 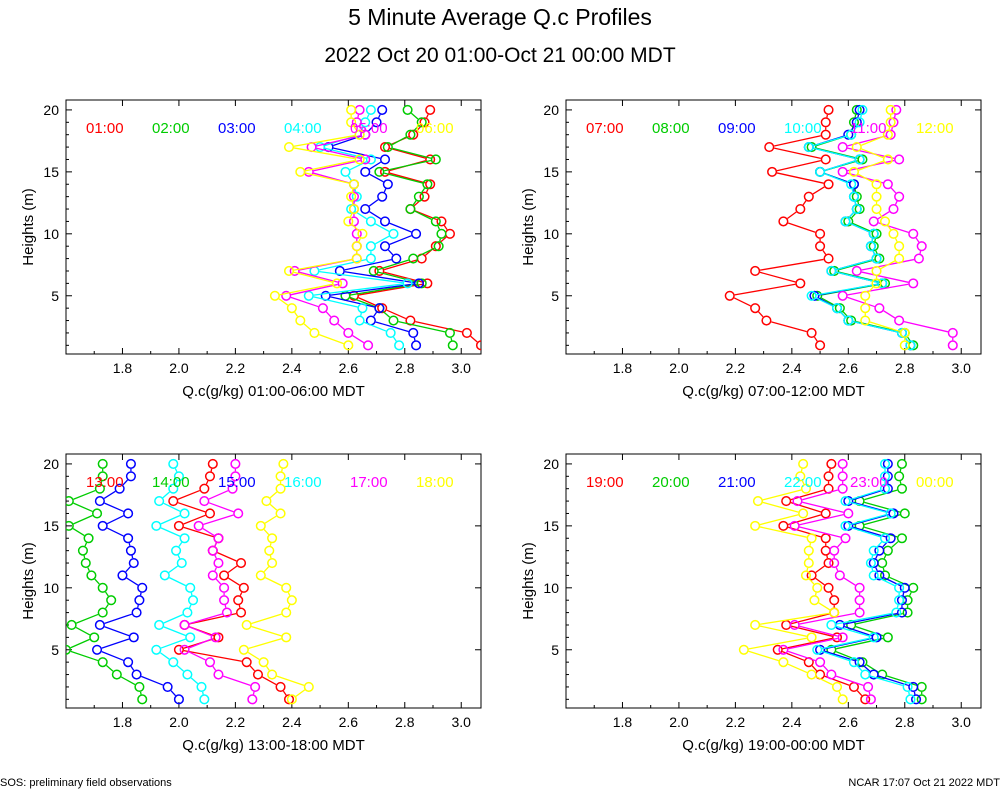 I want to click on legend-entry: 06:00, so click(x=435, y=128).